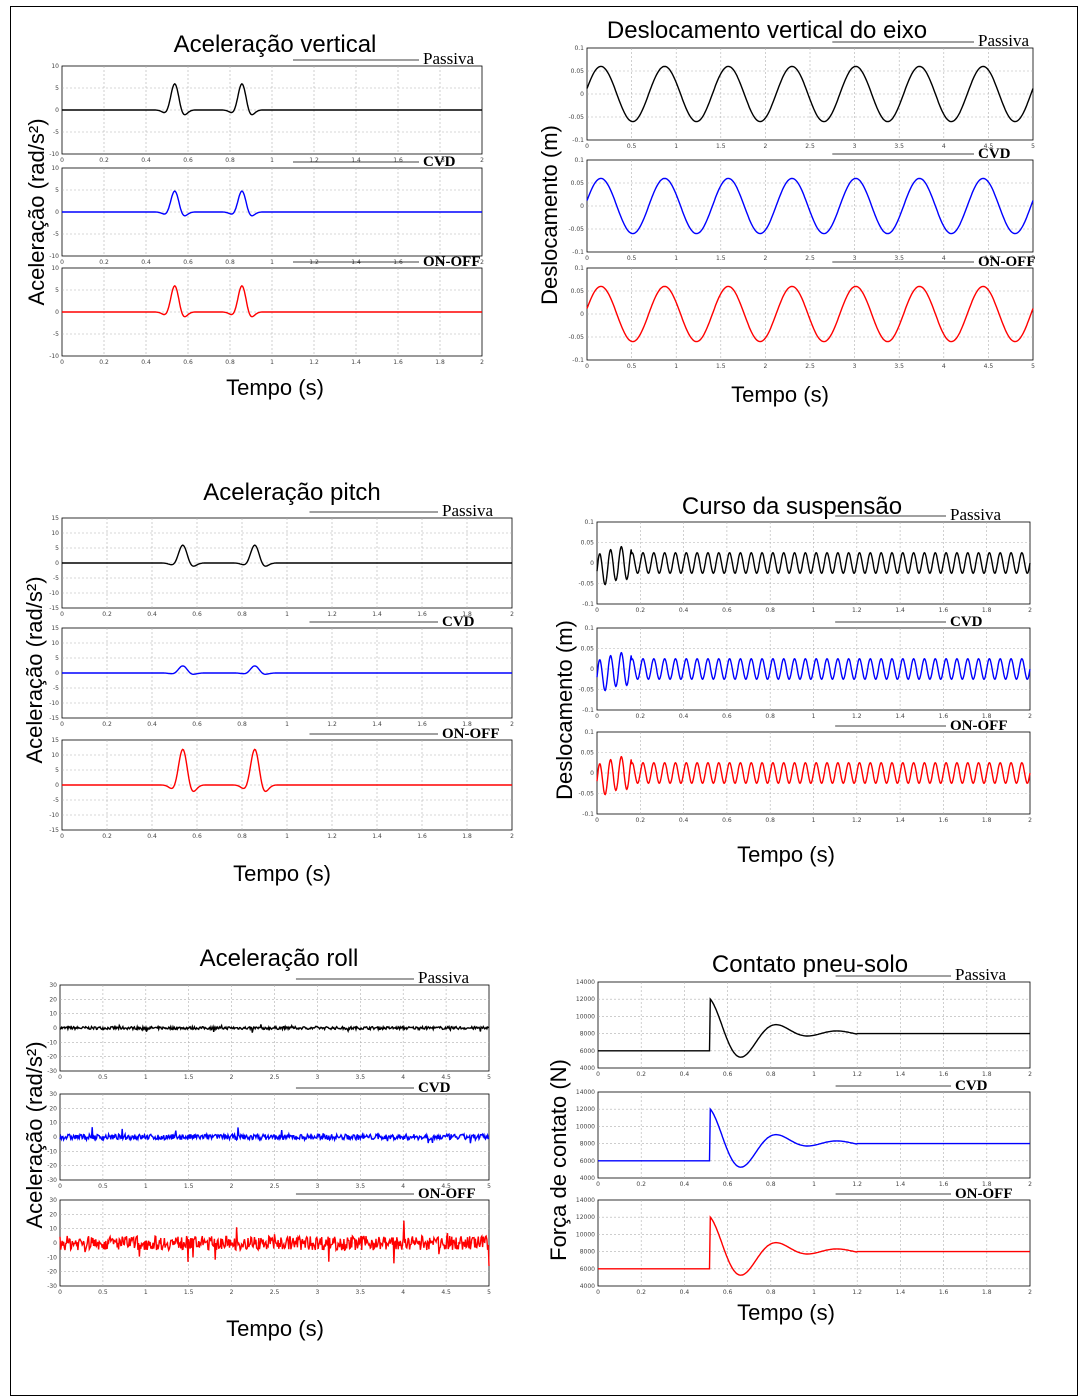 This screenshot has height=1399, width=1081. Describe the element at coordinates (56, 334) in the screenshot. I see `y-tick-label: -5` at that location.